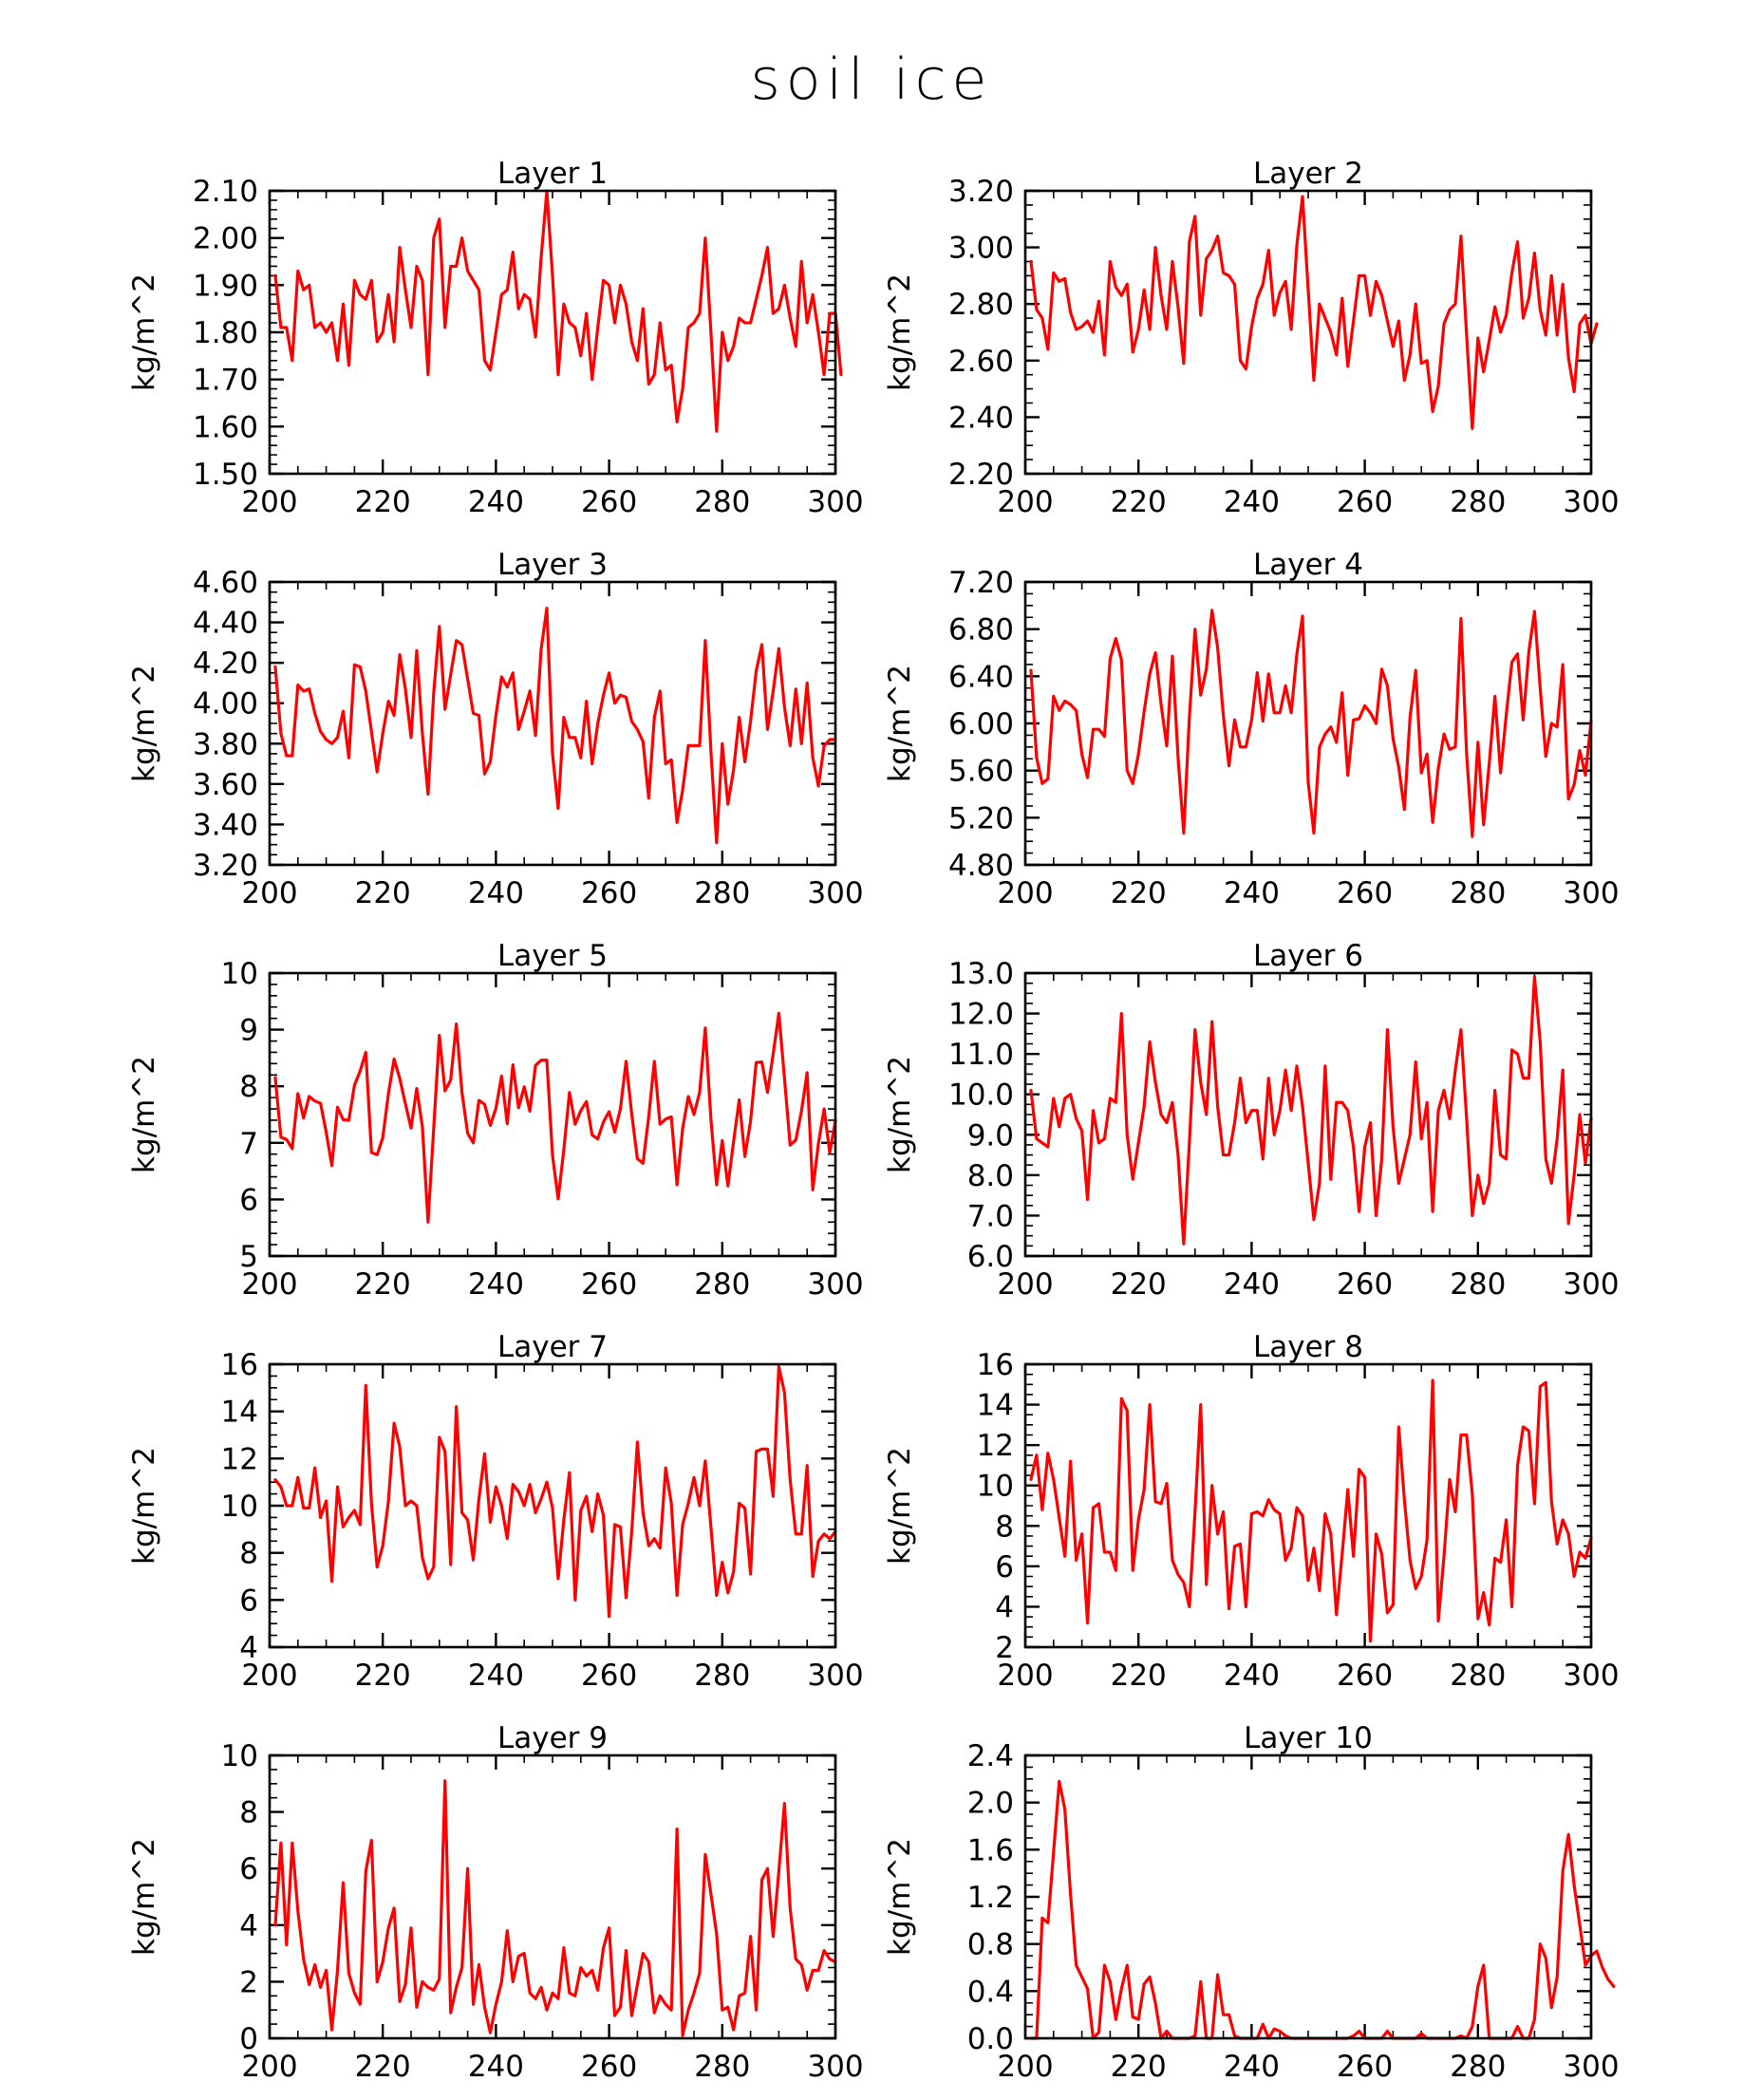 The image size is (1743, 2100). Describe the element at coordinates (248, 1813) in the screenshot. I see `panel-9-y-tick-label: 8` at that location.